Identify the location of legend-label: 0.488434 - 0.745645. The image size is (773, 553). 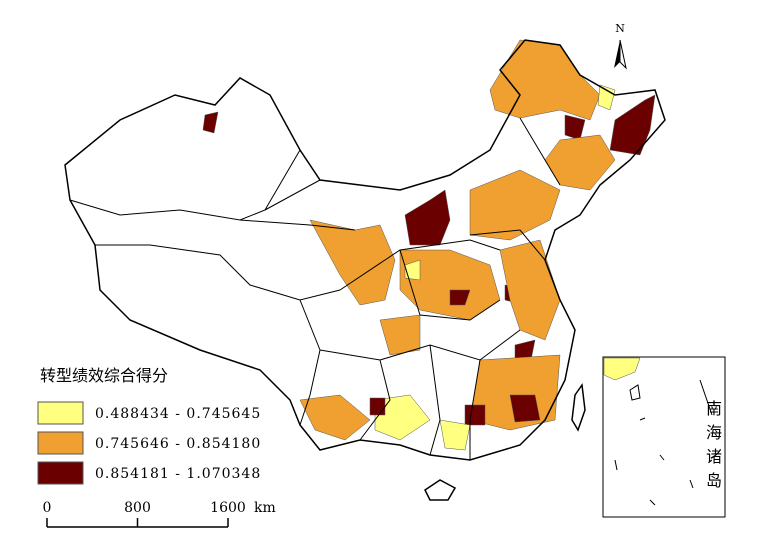
(178, 414).